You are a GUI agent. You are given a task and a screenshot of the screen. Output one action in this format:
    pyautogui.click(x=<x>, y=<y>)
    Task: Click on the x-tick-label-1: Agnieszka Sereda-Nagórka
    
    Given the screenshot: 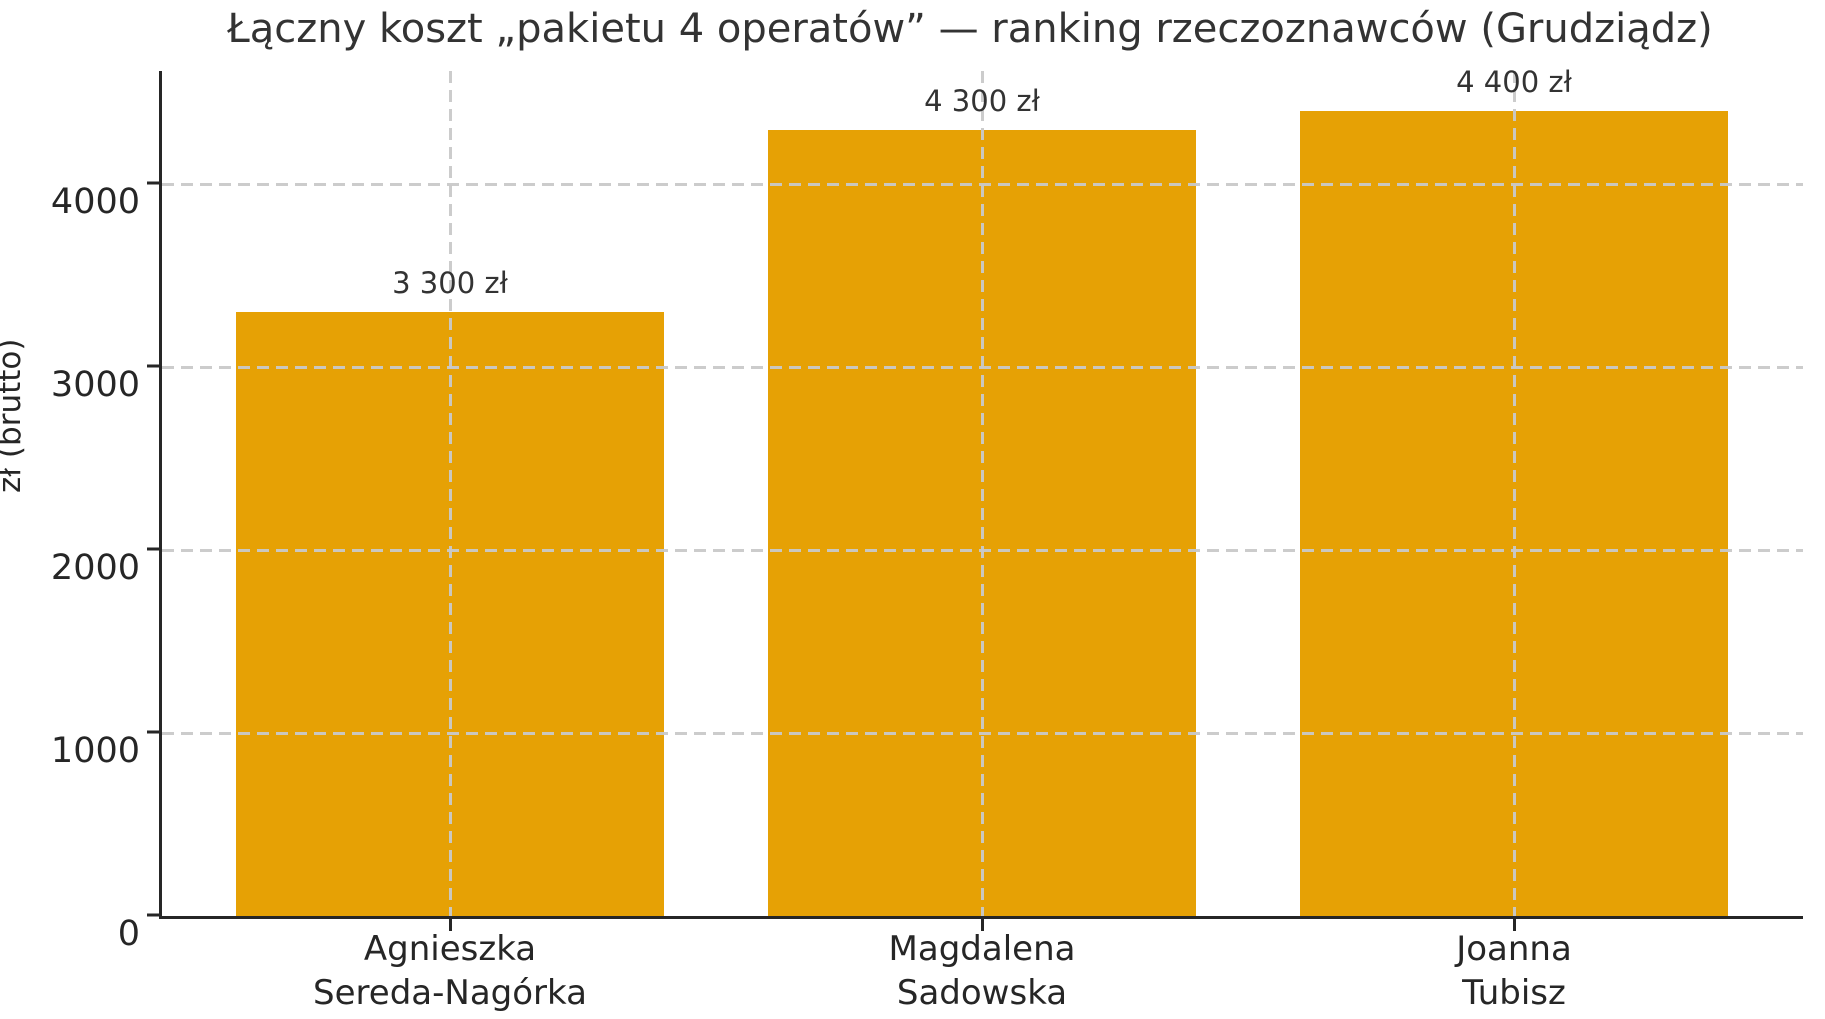 What is the action you would take?
    pyautogui.click(x=450, y=971)
    